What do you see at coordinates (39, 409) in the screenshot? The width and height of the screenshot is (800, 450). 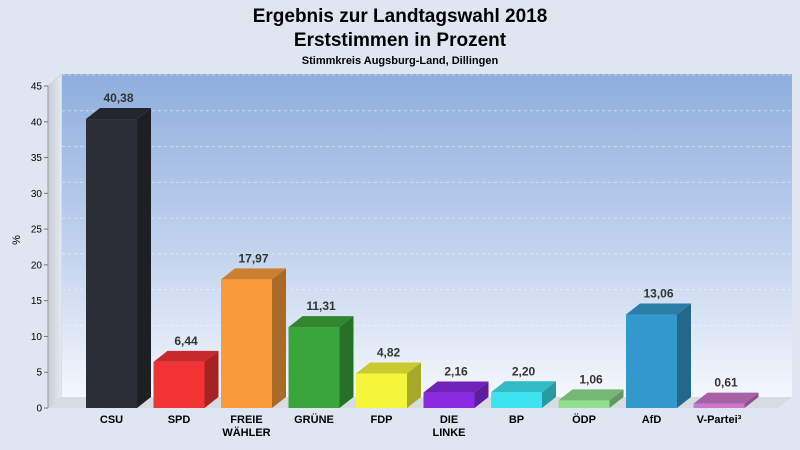 I see `y-tick-label: 0` at bounding box center [39, 409].